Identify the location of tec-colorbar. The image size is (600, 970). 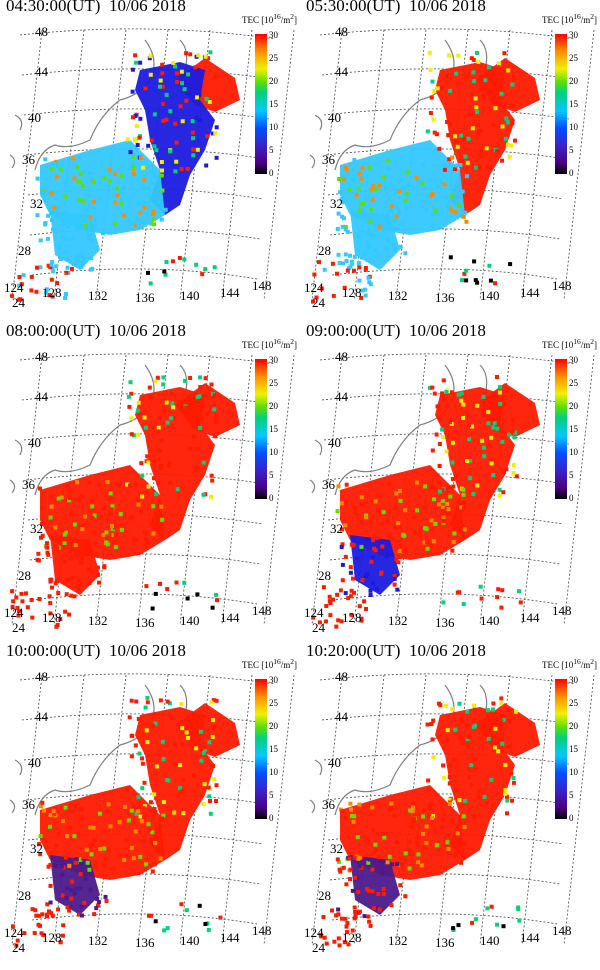
(261, 104).